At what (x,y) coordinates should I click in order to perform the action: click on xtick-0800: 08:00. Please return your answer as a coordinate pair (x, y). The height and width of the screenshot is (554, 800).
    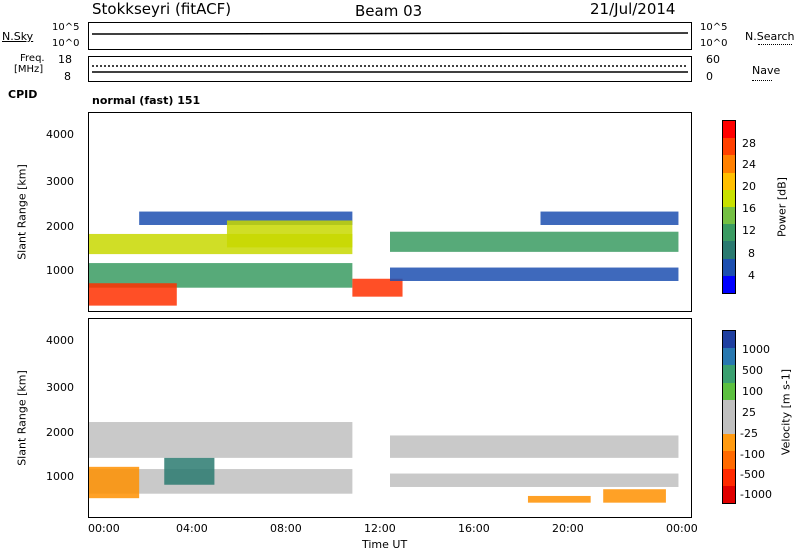
    Looking at the image, I should click on (286, 528).